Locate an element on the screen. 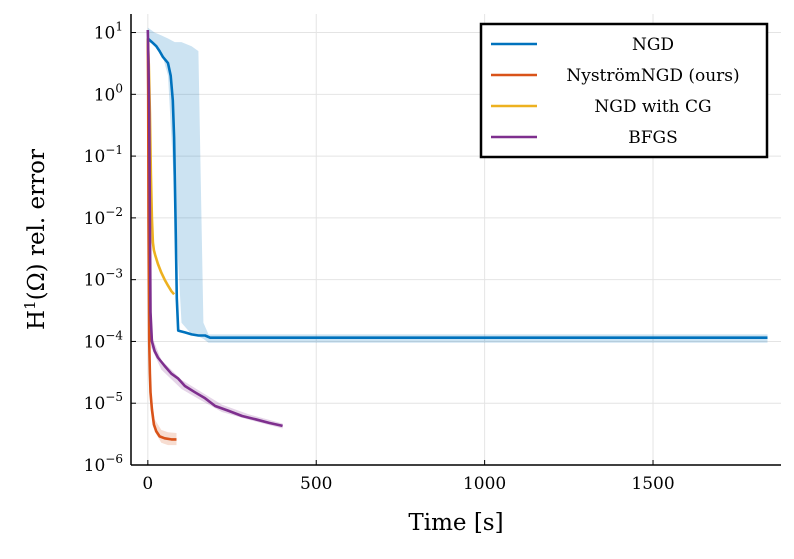 The width and height of the screenshot is (794, 559). y-tick-label: 10¹ is located at coordinates (108, 32).